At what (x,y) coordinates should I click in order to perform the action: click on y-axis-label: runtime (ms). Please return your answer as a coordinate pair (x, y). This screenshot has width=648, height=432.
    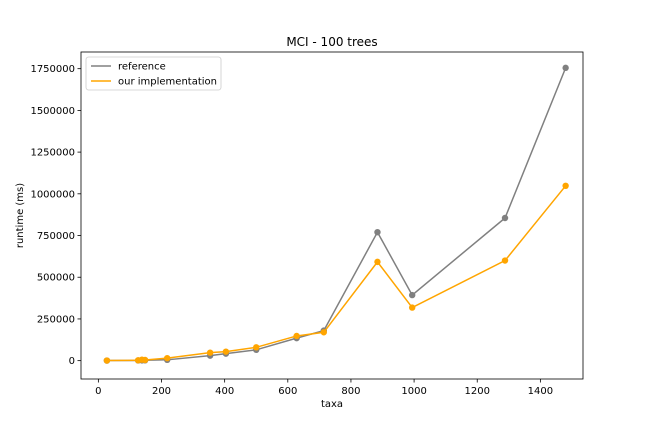
    Looking at the image, I should click on (20, 215).